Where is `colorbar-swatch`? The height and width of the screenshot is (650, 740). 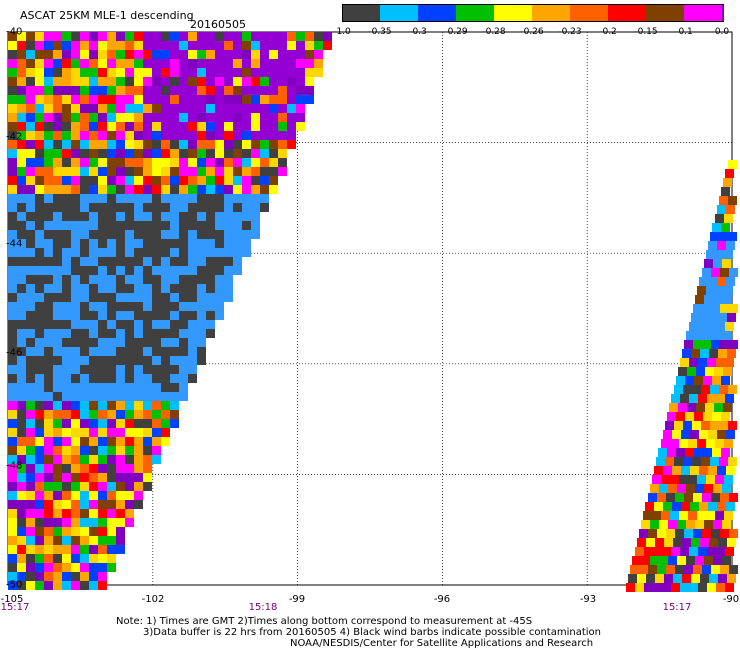
colorbar-swatch is located at coordinates (399, 13).